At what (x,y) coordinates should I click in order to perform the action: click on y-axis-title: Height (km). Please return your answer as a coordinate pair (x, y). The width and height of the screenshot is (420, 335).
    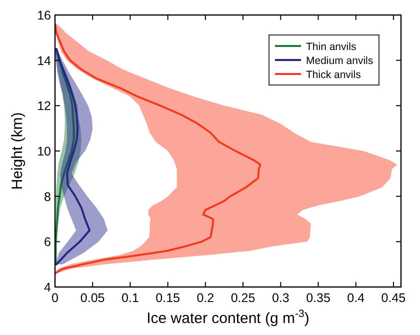
    Looking at the image, I should click on (17, 151).